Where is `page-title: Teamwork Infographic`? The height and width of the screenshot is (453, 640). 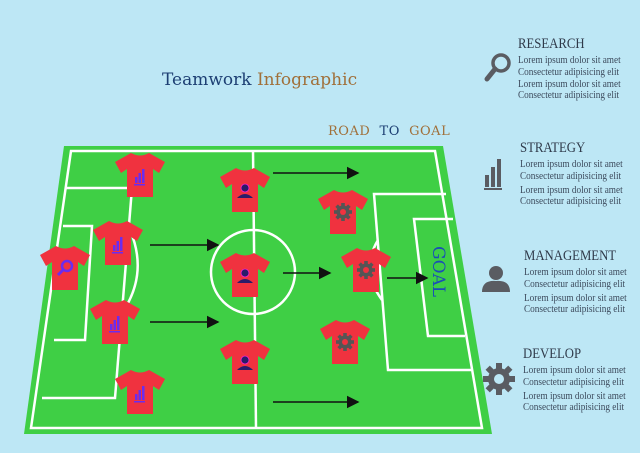
page-title: Teamwork Infographic is located at coordinates (259, 80).